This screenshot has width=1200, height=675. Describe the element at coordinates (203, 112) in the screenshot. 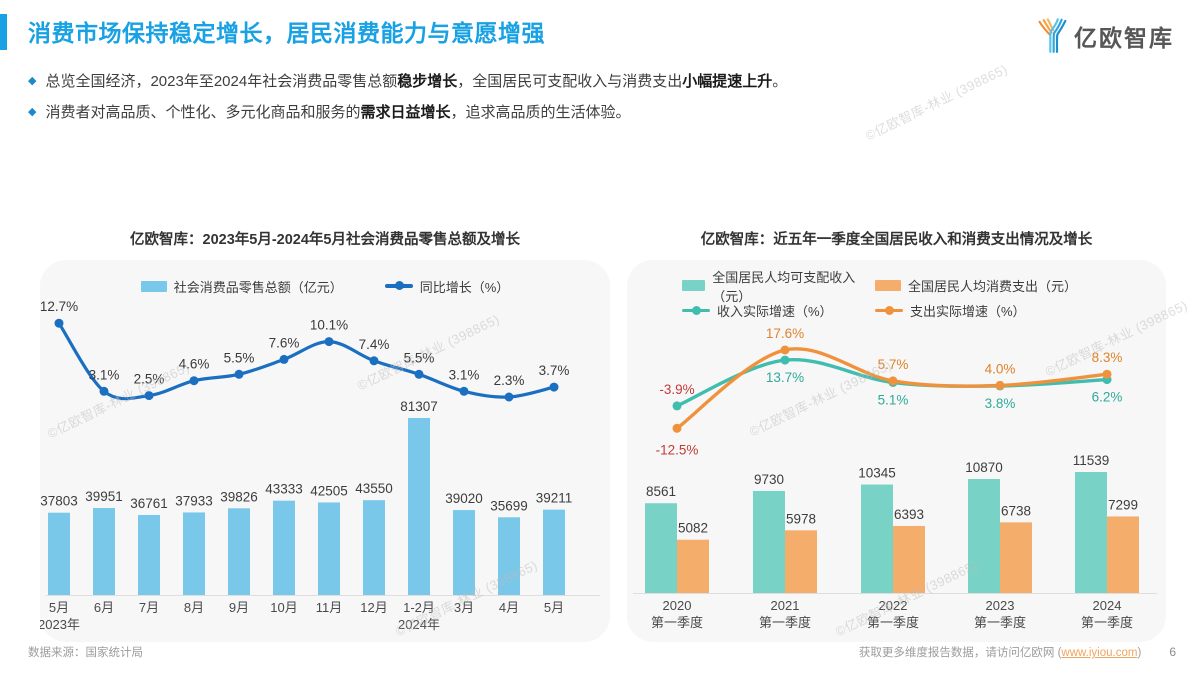

I see `text-segment: 消费者对高品质、个性化、多元化商品和服务的` at that location.